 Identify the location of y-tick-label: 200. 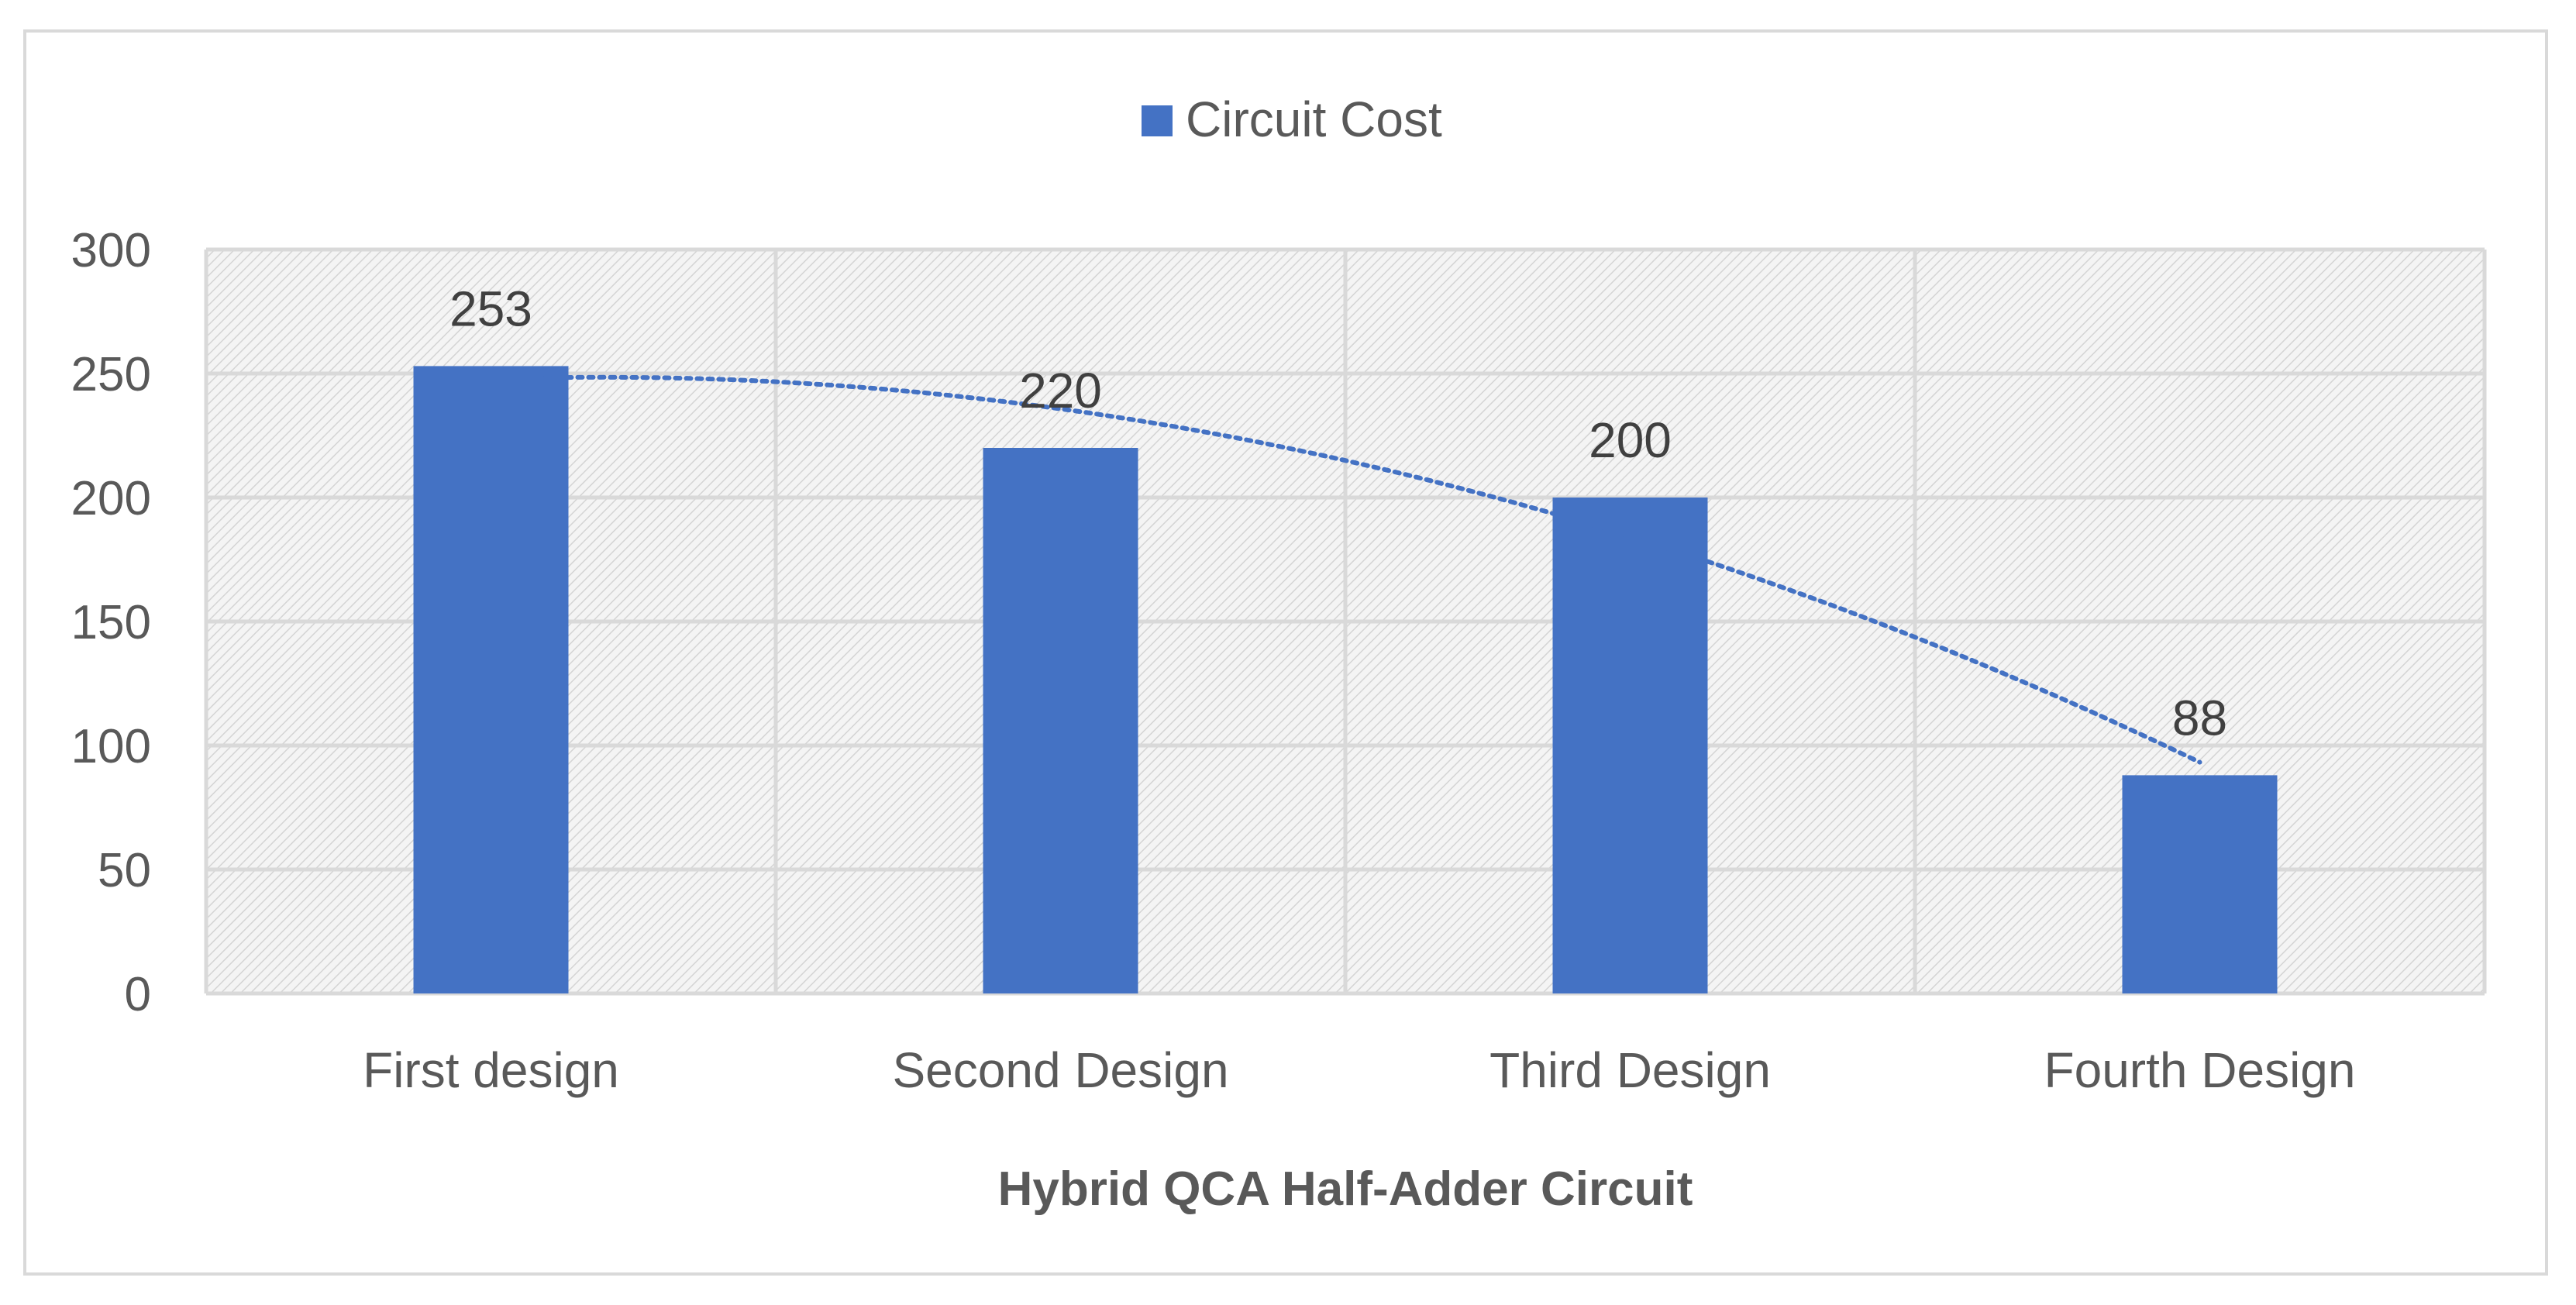
(111, 498).